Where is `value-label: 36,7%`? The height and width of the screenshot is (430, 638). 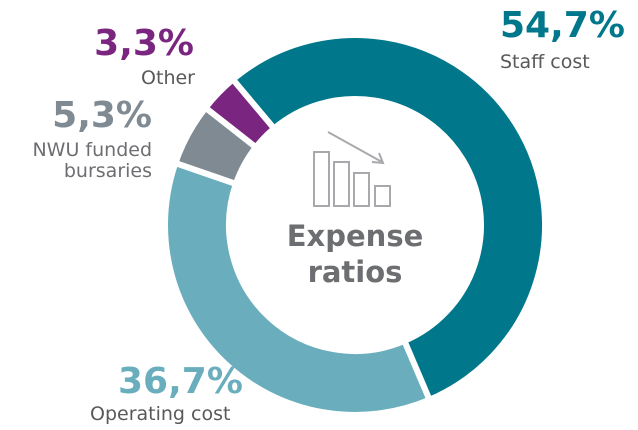 value-label: 36,7% is located at coordinates (180, 381).